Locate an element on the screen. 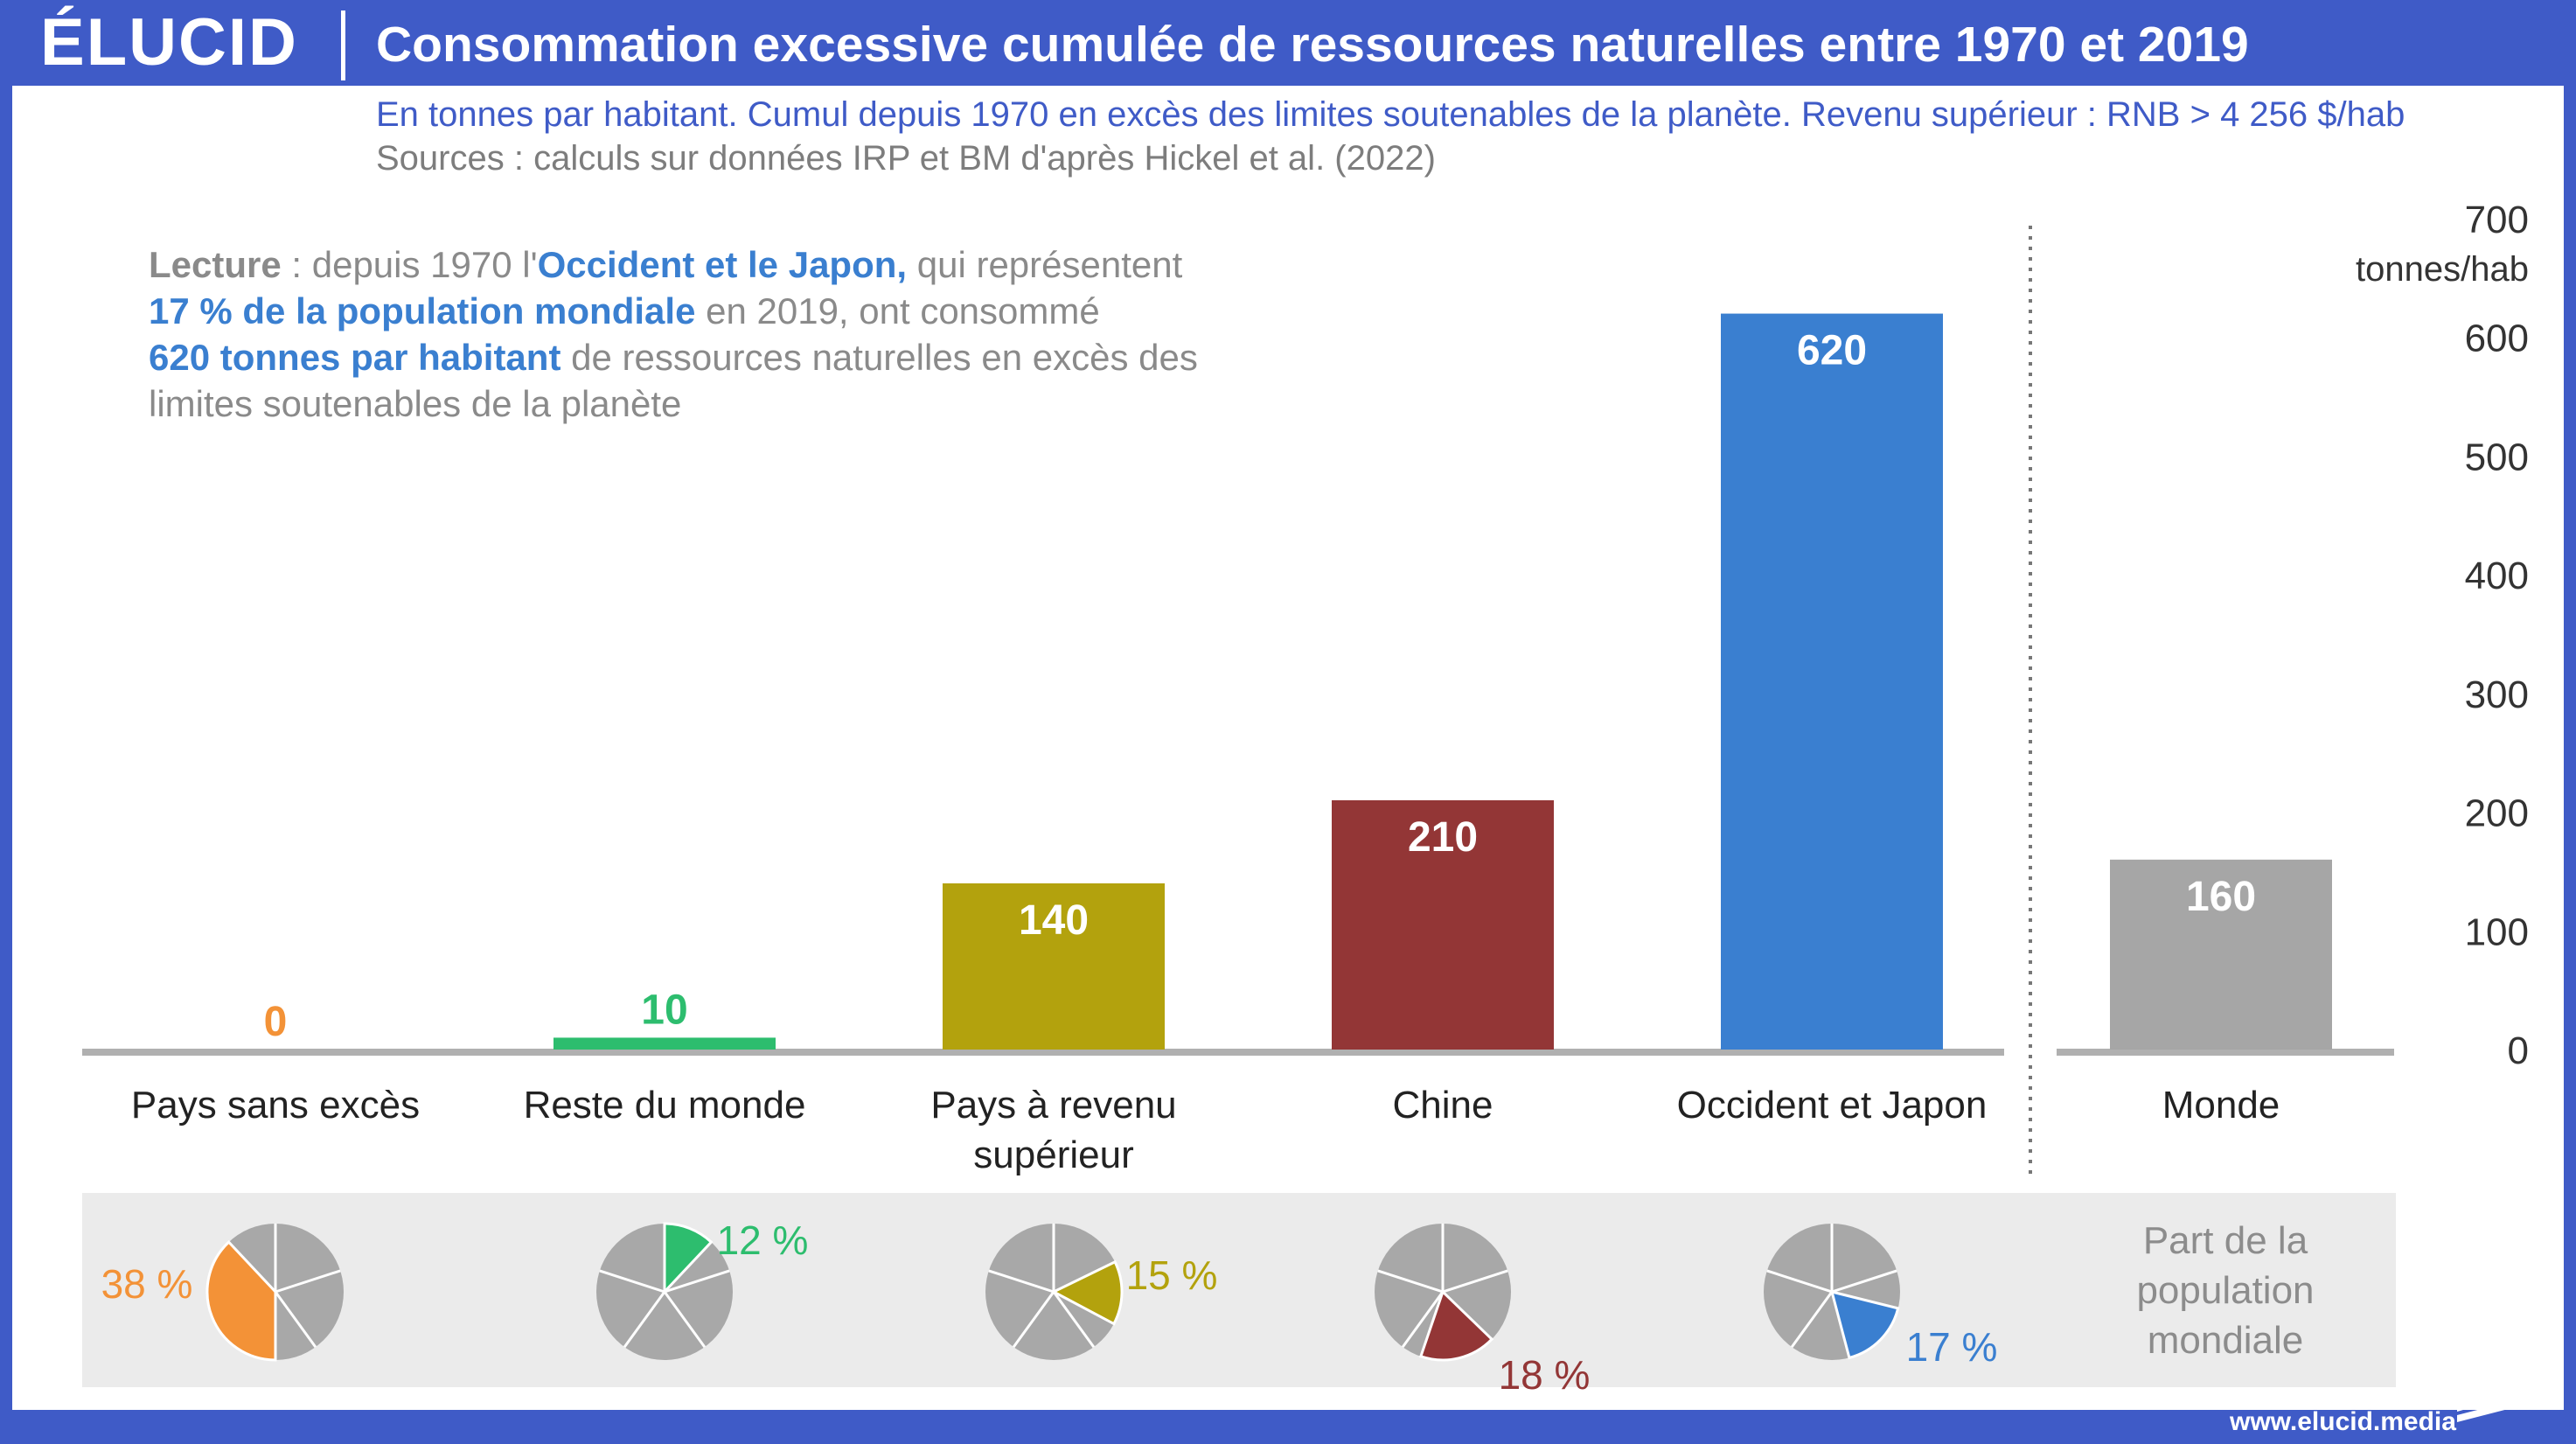 Image resolution: width=2576 pixels, height=1444 pixels. x-axis-baseline is located at coordinates (1043, 1052).